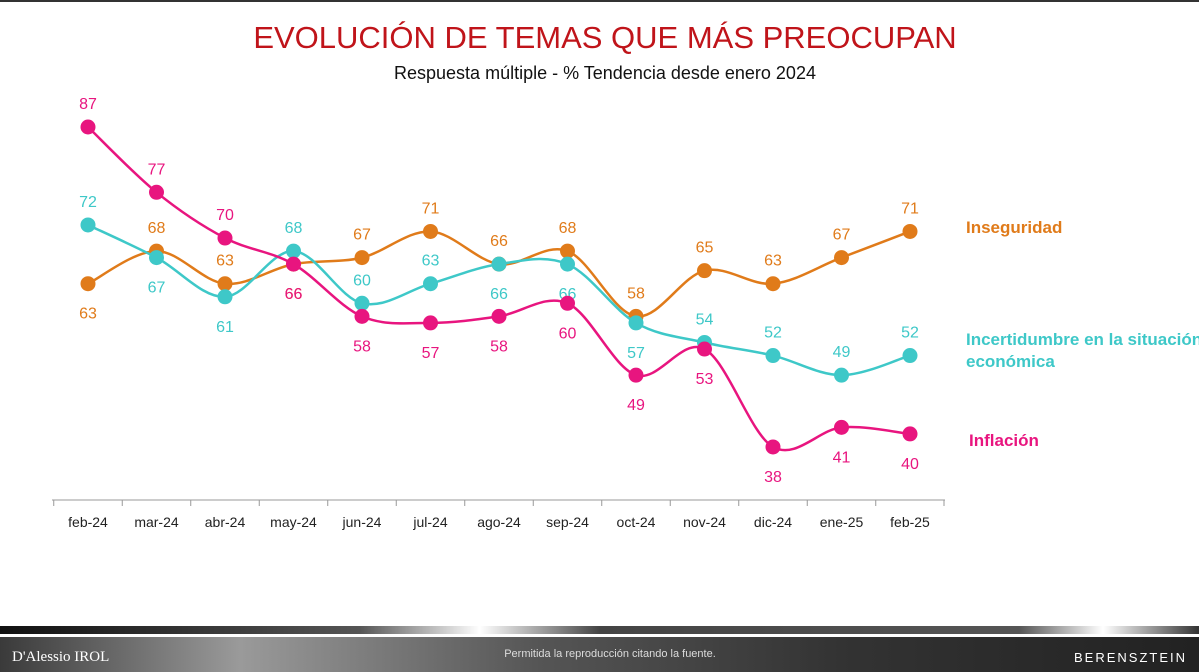 The image size is (1199, 672). What do you see at coordinates (225, 215) in the screenshot?
I see `data-label: 70` at bounding box center [225, 215].